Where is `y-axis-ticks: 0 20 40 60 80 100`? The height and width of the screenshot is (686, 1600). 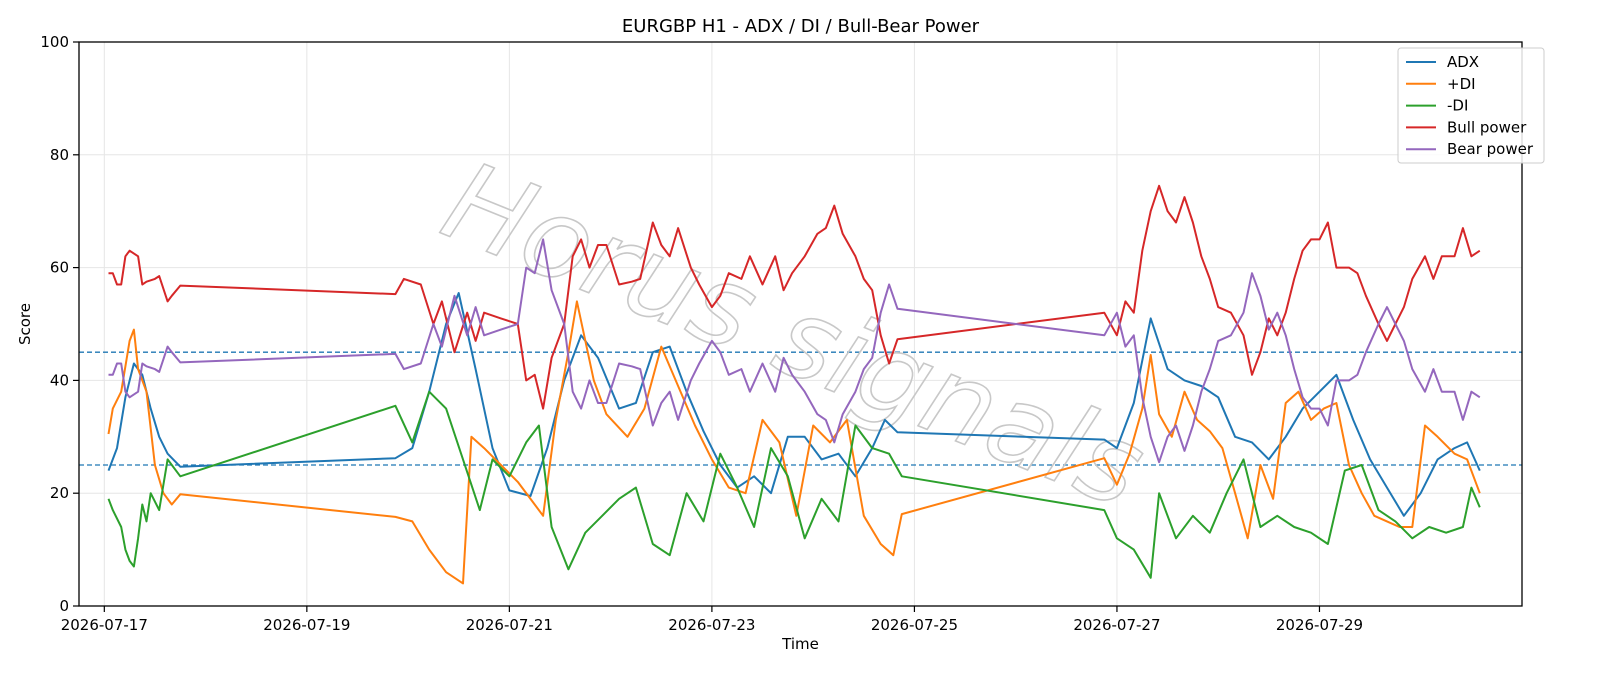
y-axis-ticks: 0 20 40 60 80 100 is located at coordinates (59, 324).